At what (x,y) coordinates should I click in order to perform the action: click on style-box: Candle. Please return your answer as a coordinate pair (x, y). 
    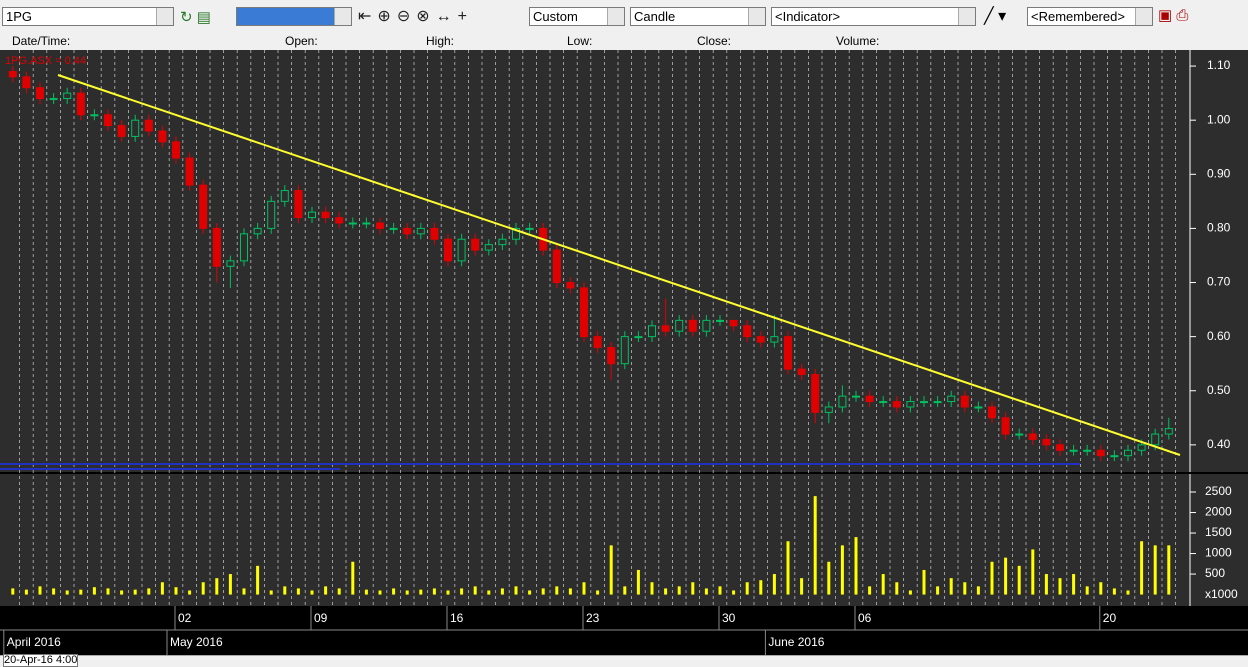
    Looking at the image, I should click on (698, 16).